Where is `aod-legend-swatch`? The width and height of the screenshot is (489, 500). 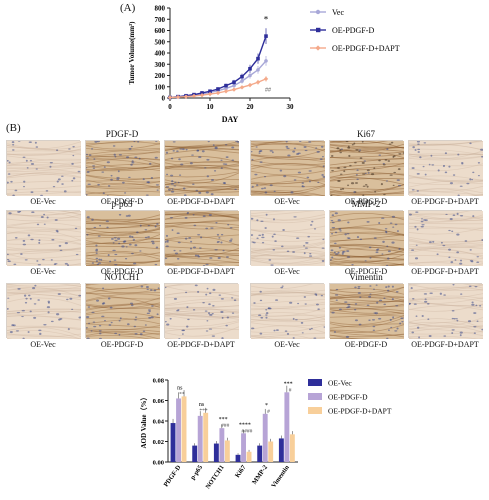
aod-legend-swatch is located at coordinates (315, 382).